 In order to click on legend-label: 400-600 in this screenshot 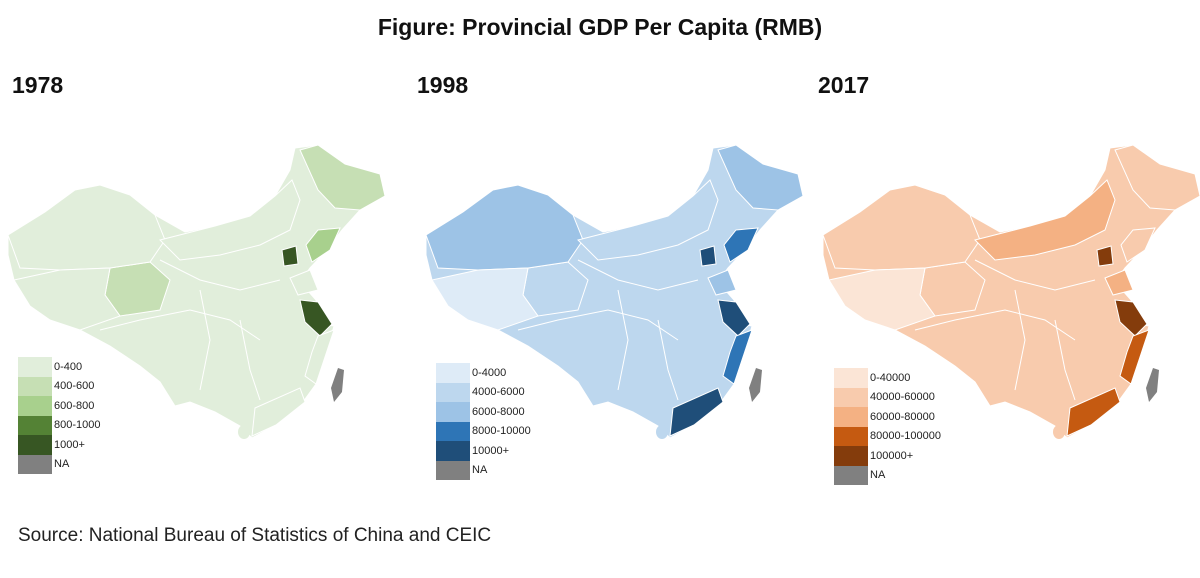, I will do `click(74, 386)`.